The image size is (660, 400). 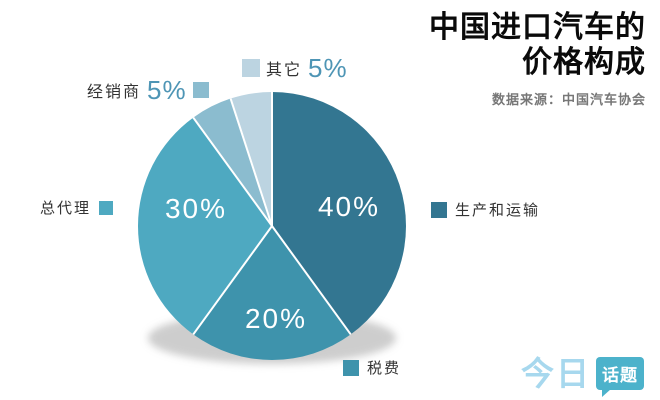 I want to click on callout-tax: 税费, so click(x=372, y=367).